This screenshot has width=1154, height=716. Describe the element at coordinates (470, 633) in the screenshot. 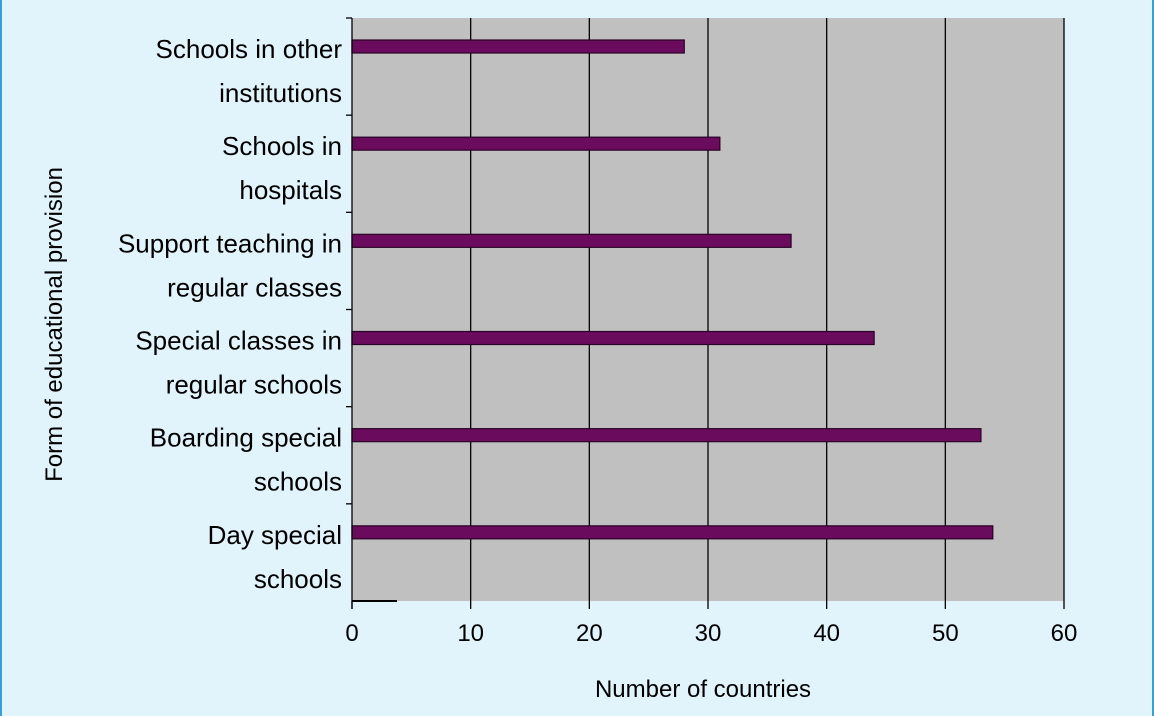

I see `x-tick-label: 10` at that location.